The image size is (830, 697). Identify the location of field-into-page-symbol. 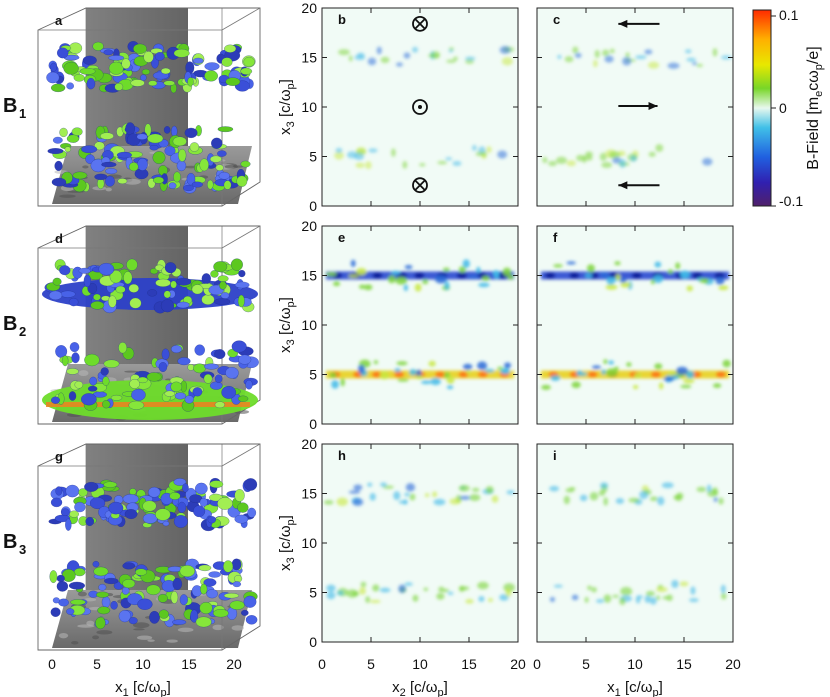
(420, 185).